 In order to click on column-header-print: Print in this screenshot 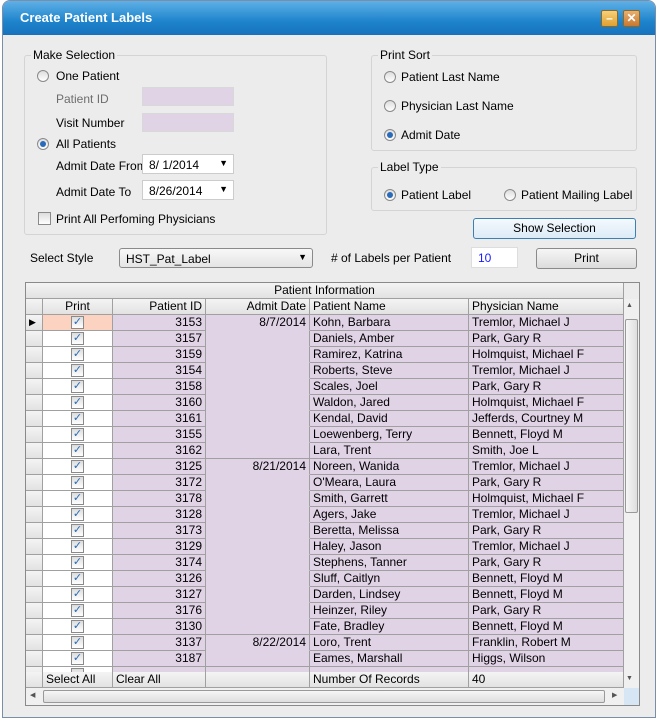, I will do `click(78, 307)`.